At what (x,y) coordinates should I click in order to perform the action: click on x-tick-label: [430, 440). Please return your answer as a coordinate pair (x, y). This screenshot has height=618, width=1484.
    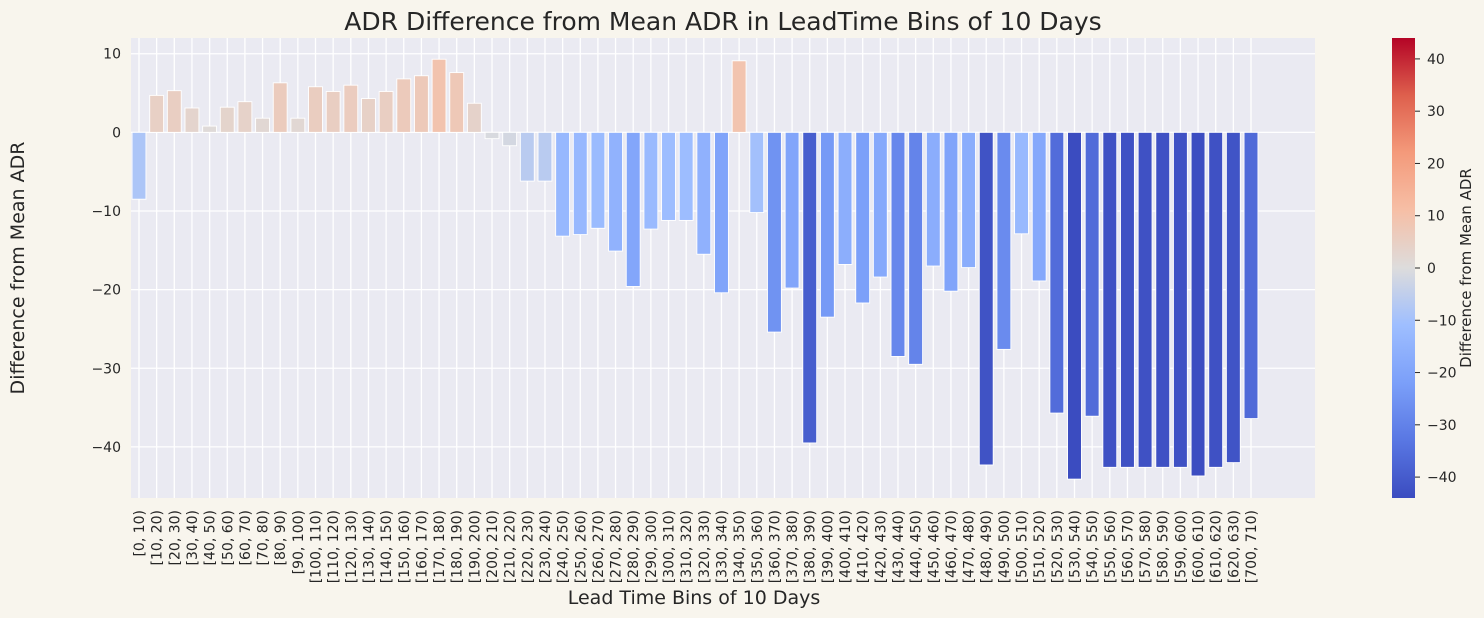
    Looking at the image, I should click on (899, 546).